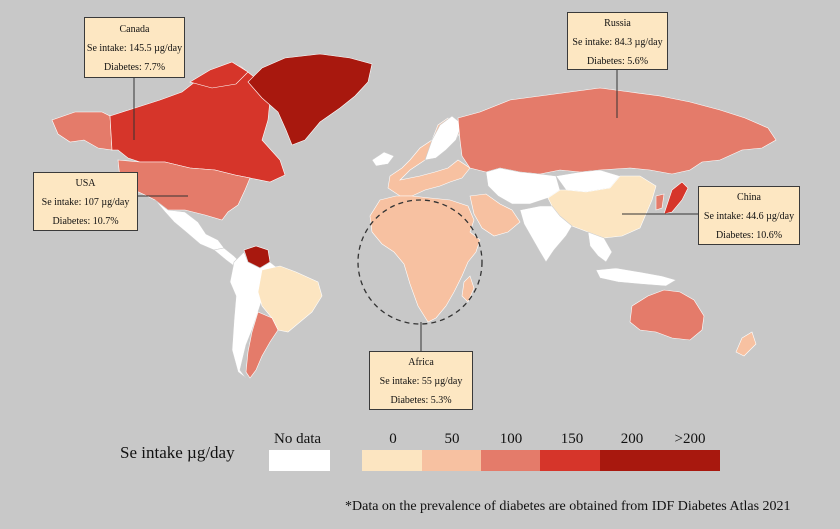 This screenshot has height=529, width=840. What do you see at coordinates (636, 277) in the screenshot?
I see `region-indonesia` at bounding box center [636, 277].